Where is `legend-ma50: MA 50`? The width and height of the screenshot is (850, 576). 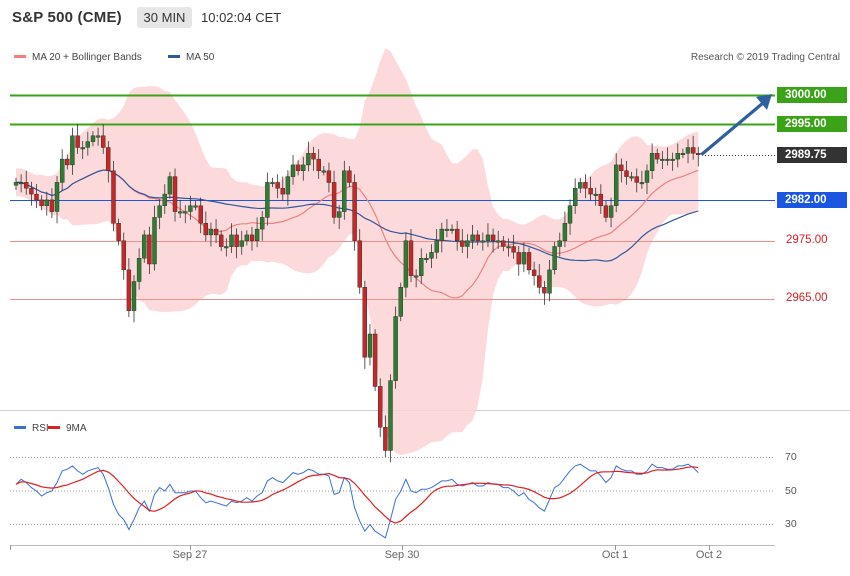
legend-ma50: MA 50 is located at coordinates (191, 57).